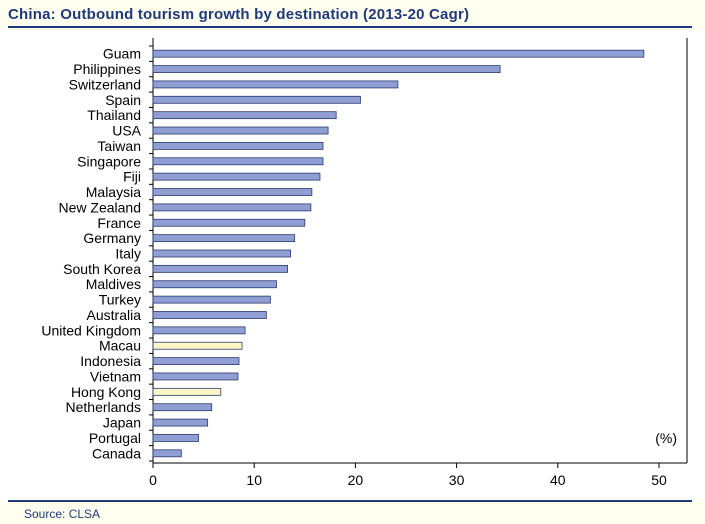 This screenshot has width=705, height=524. What do you see at coordinates (132, 177) in the screenshot?
I see `category-label: Fiji` at bounding box center [132, 177].